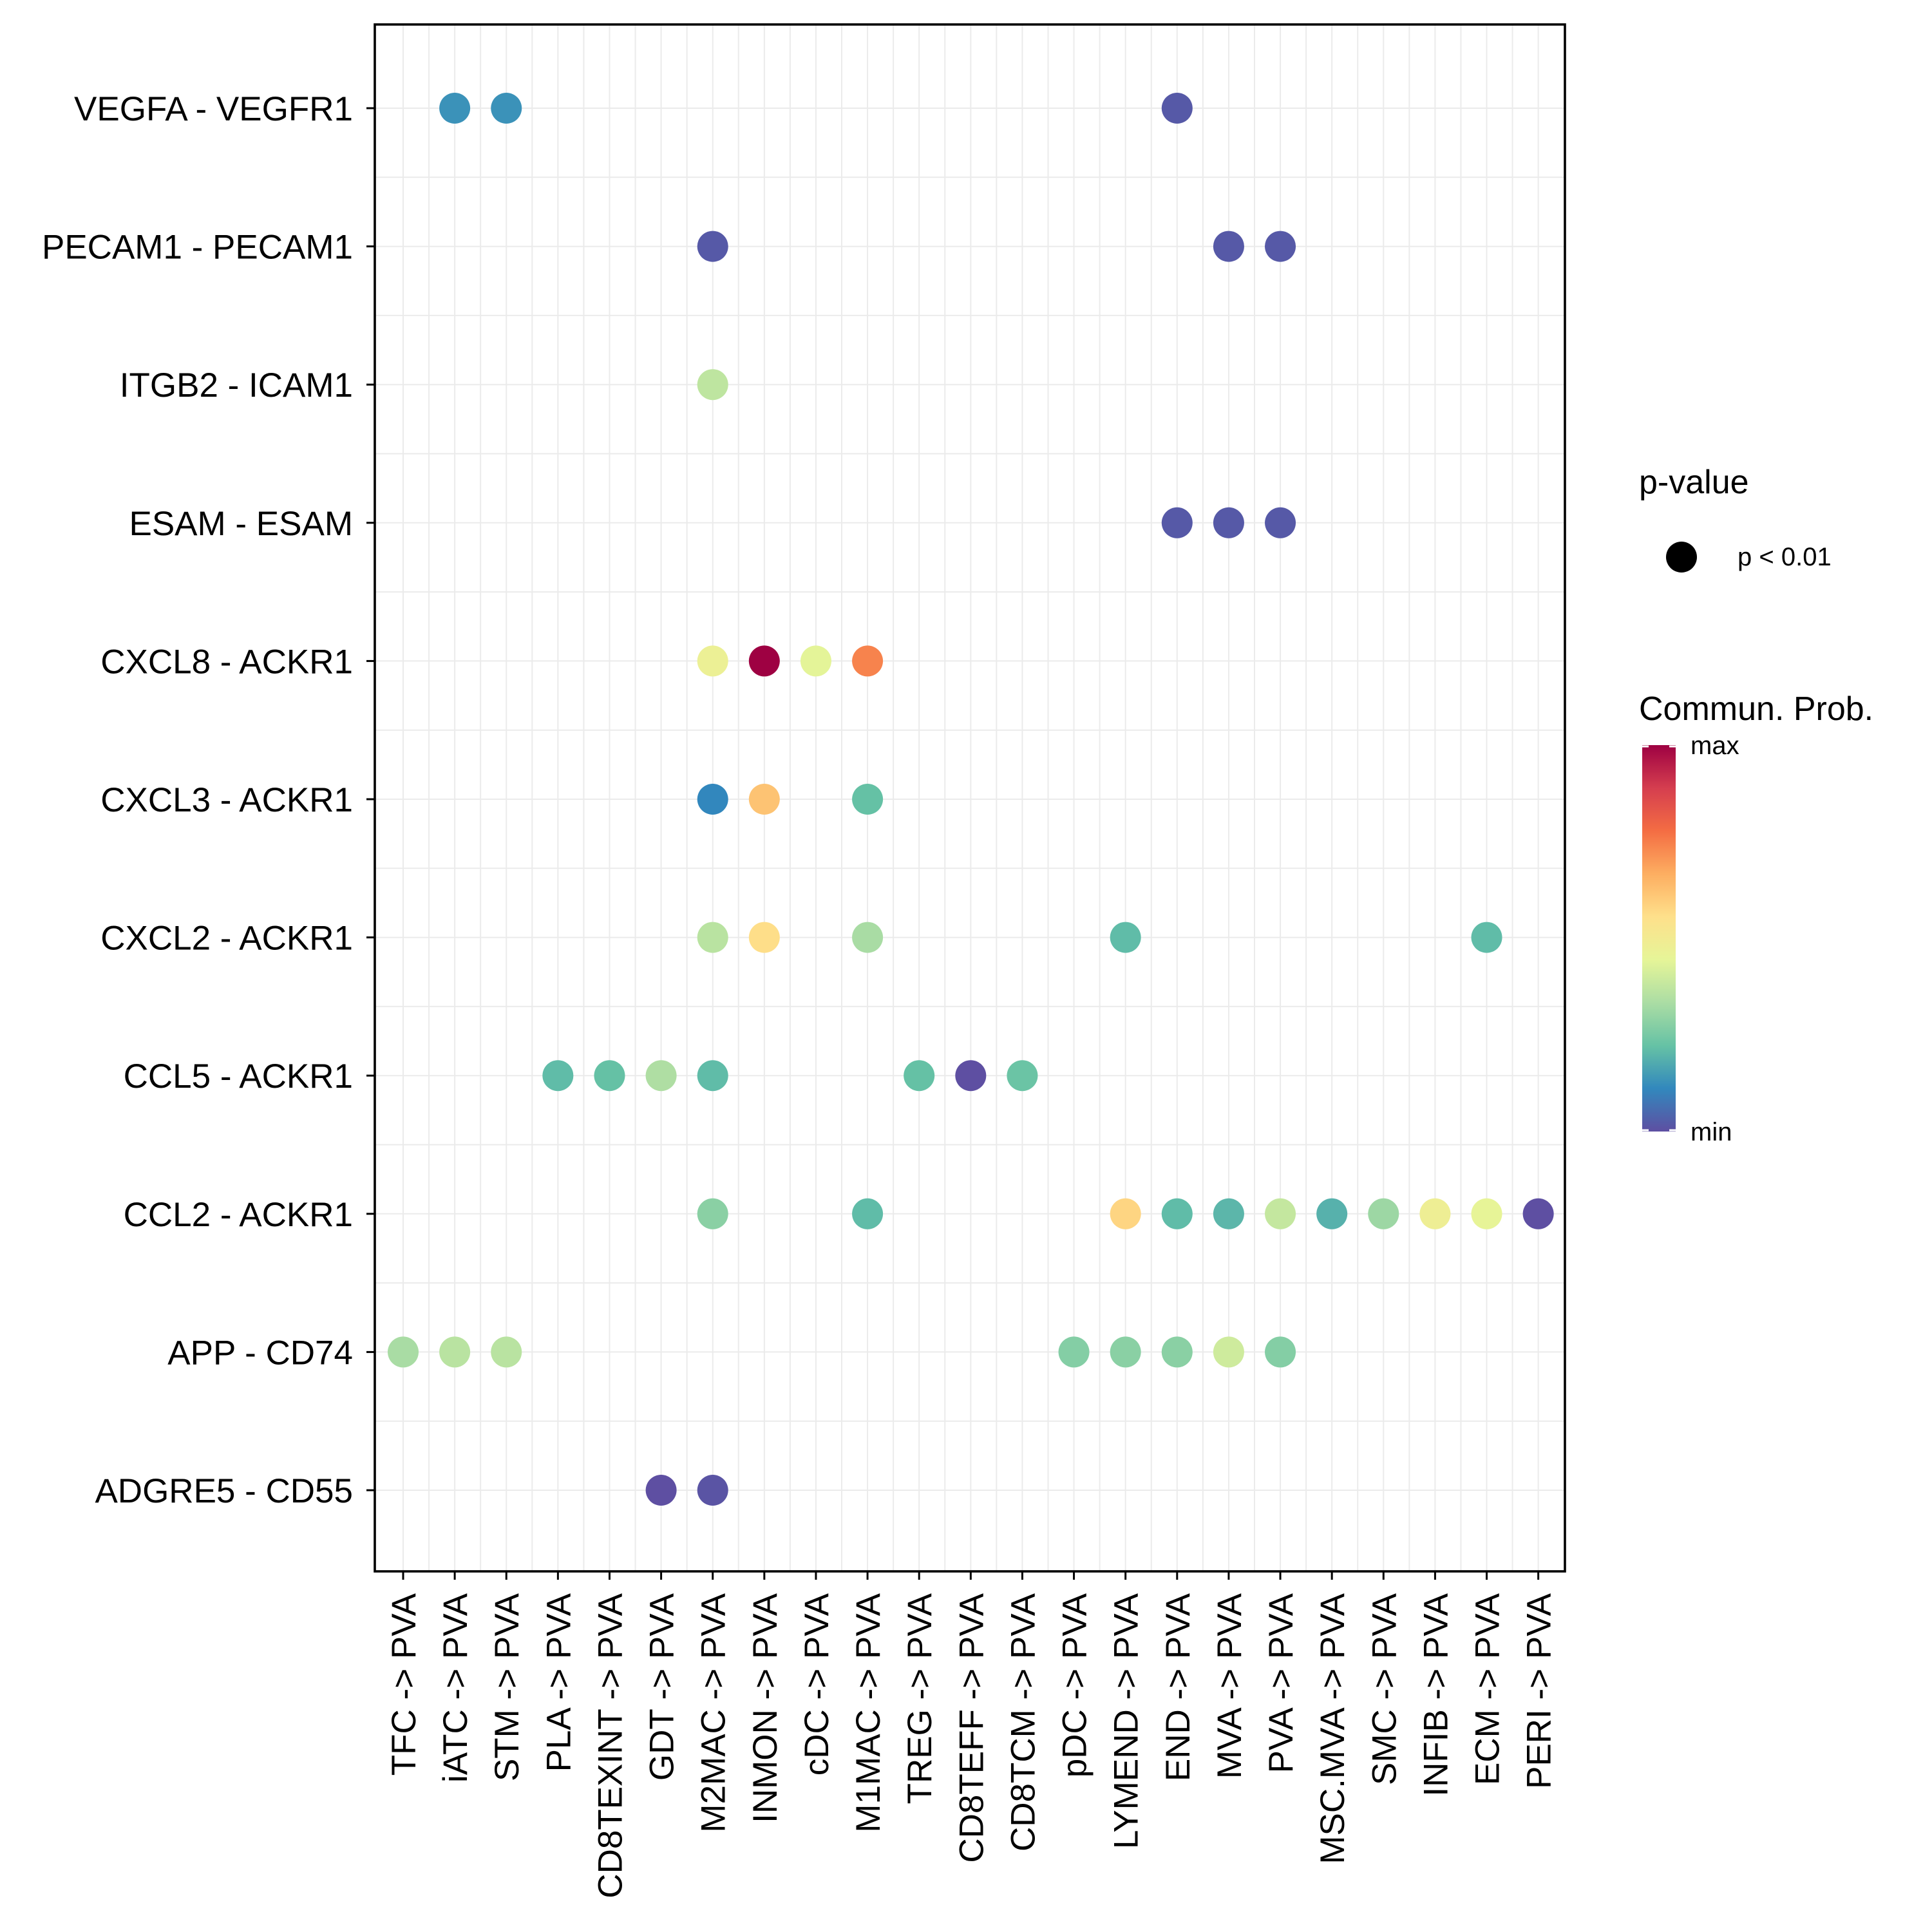  What do you see at coordinates (662, 1687) in the screenshot?
I see `x-label-gdt-pva: GDT -> PVA` at bounding box center [662, 1687].